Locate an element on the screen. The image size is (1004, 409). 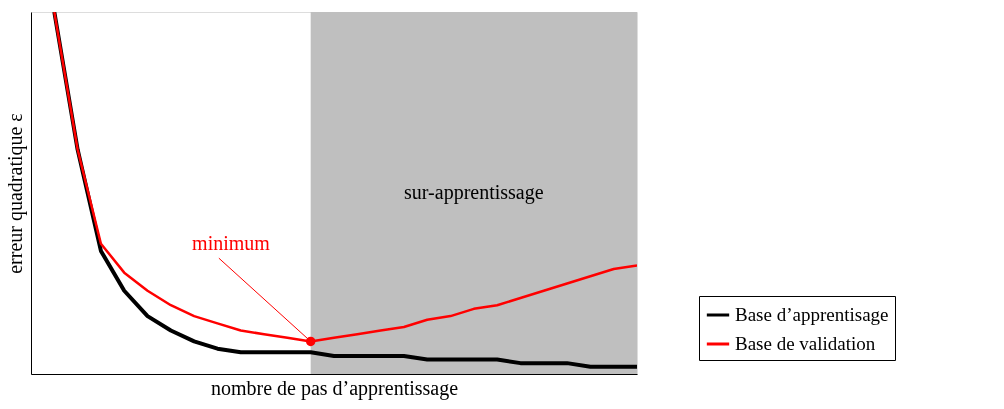
annotation: sur-apprentissage is located at coordinates (474, 192).